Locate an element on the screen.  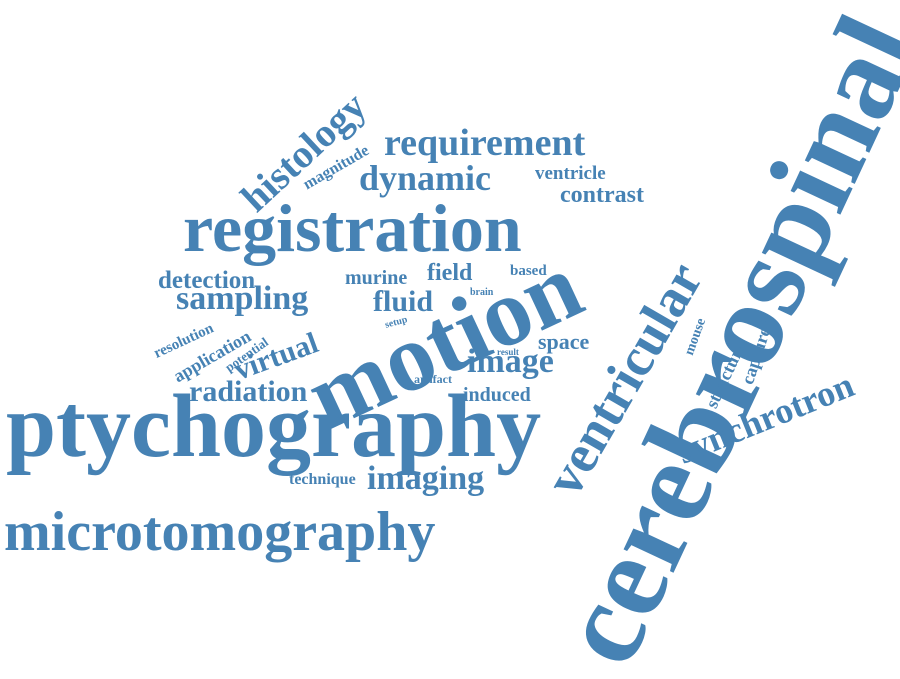
word-ptychography: ptychography is located at coordinates (274, 426).